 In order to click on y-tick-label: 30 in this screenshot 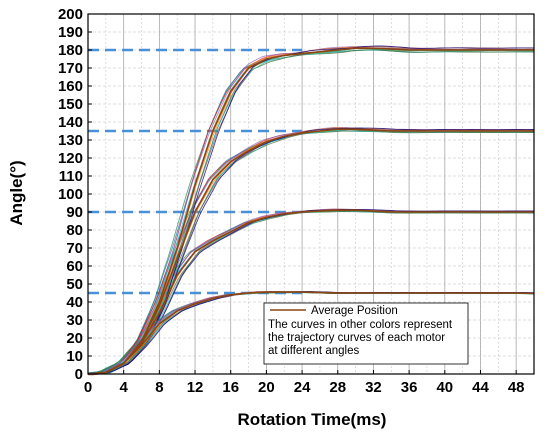, I will do `click(74, 320)`.